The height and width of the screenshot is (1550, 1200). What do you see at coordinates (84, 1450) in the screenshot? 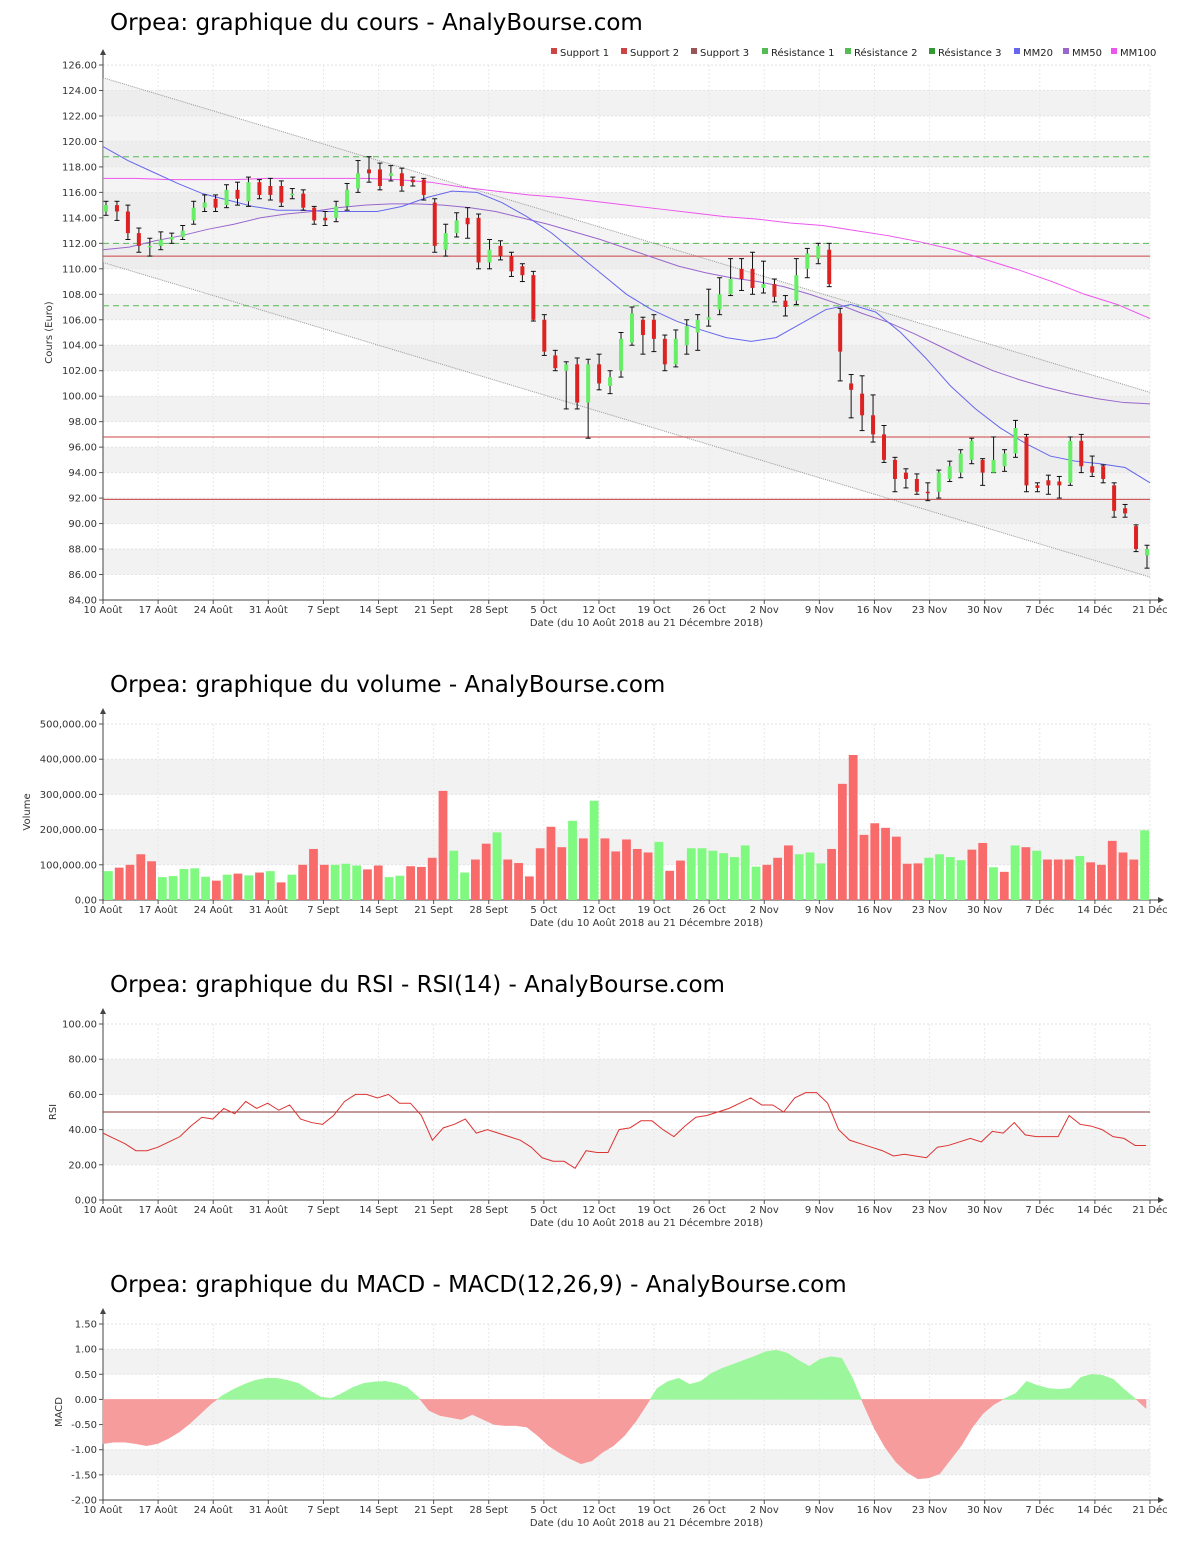
I see `y-tick-label: -1.00` at bounding box center [84, 1450].